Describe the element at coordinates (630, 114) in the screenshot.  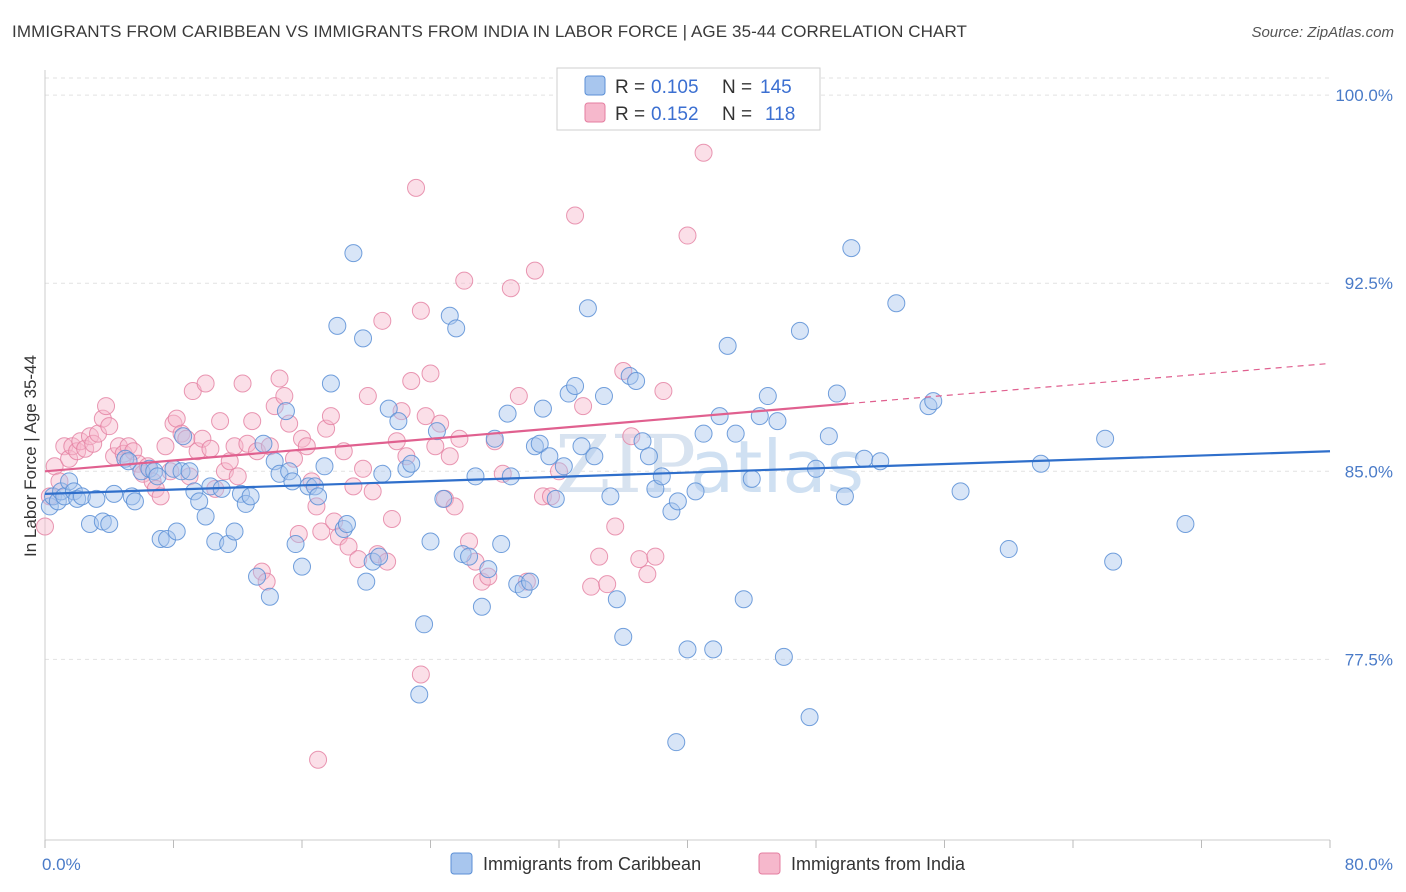
I see `legend-r-label-2: R =` at that location.